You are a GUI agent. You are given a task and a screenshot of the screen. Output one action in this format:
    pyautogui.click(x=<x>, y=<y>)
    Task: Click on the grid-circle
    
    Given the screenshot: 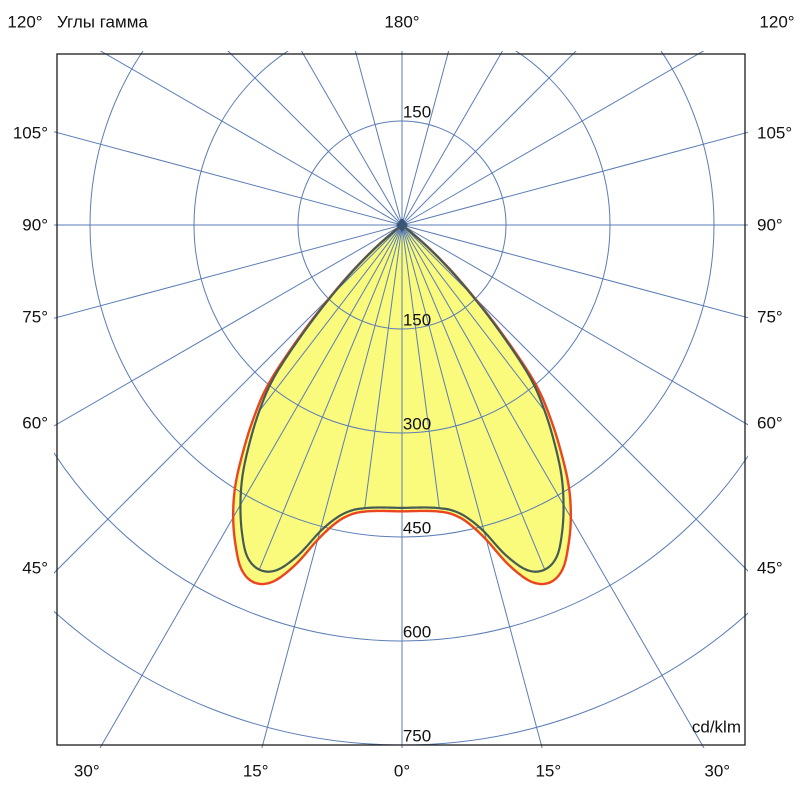 What is the action you would take?
    pyautogui.click(x=402, y=225)
    